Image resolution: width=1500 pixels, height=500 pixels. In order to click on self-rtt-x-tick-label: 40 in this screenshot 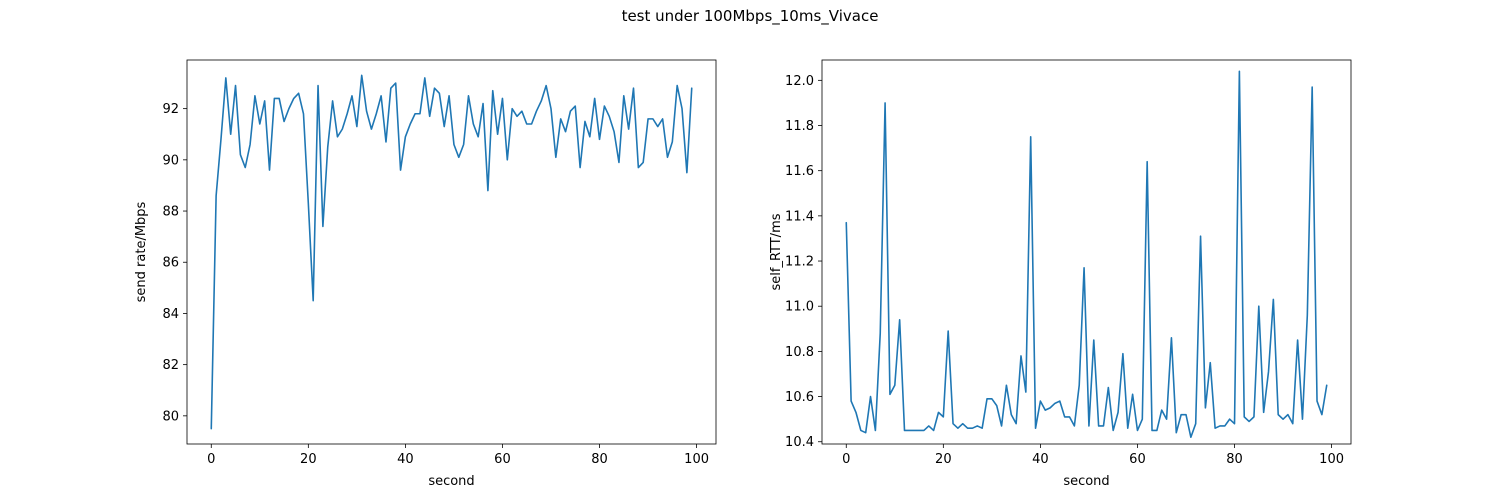, I will do `click(1040, 459)`.